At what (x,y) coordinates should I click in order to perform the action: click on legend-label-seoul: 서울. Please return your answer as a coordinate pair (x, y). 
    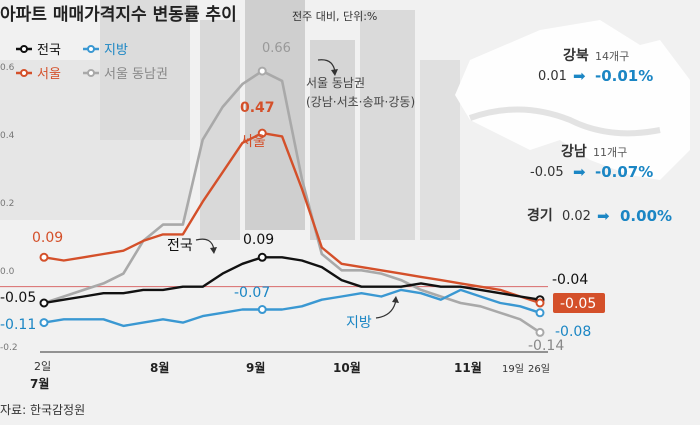
    Looking at the image, I should click on (49, 74).